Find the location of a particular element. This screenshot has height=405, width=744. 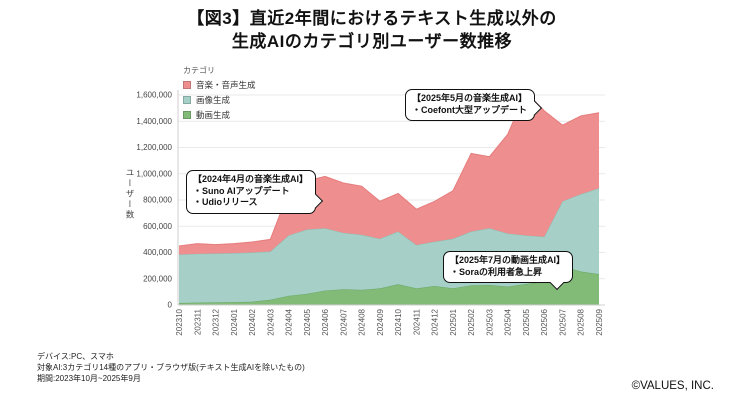

annotation-2025-05-music: 【2025年5月の音楽生成AI】 ・Coefont大型アップデート is located at coordinates (474, 105).